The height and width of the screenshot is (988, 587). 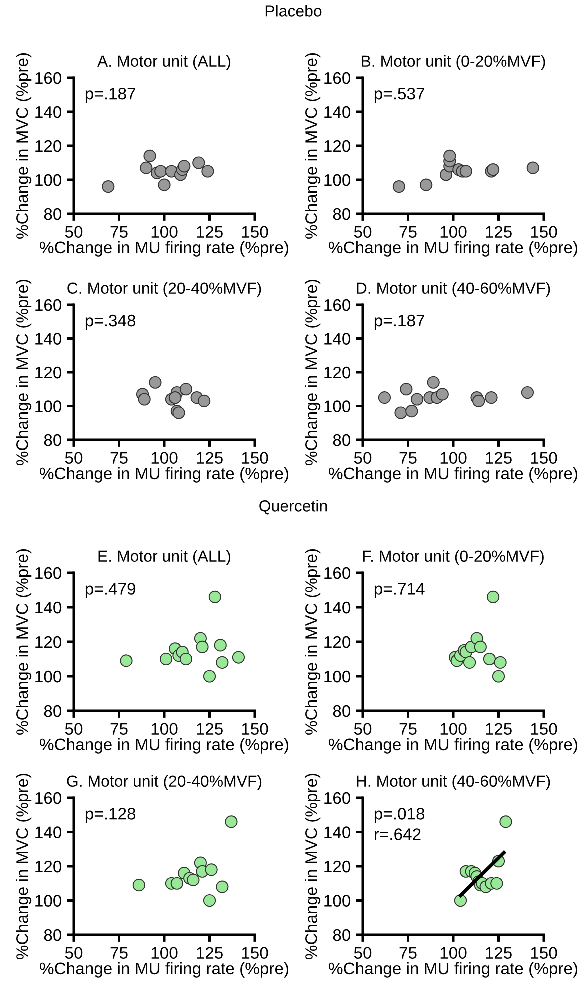 I want to click on text: Placebo, so click(x=294, y=11).